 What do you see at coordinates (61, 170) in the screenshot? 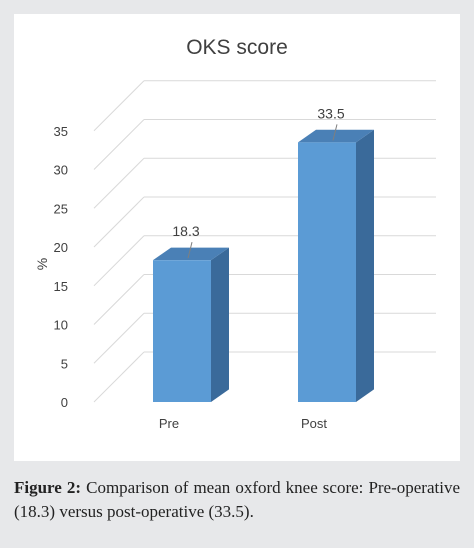
I see `y-tick-label: 30` at bounding box center [61, 170].